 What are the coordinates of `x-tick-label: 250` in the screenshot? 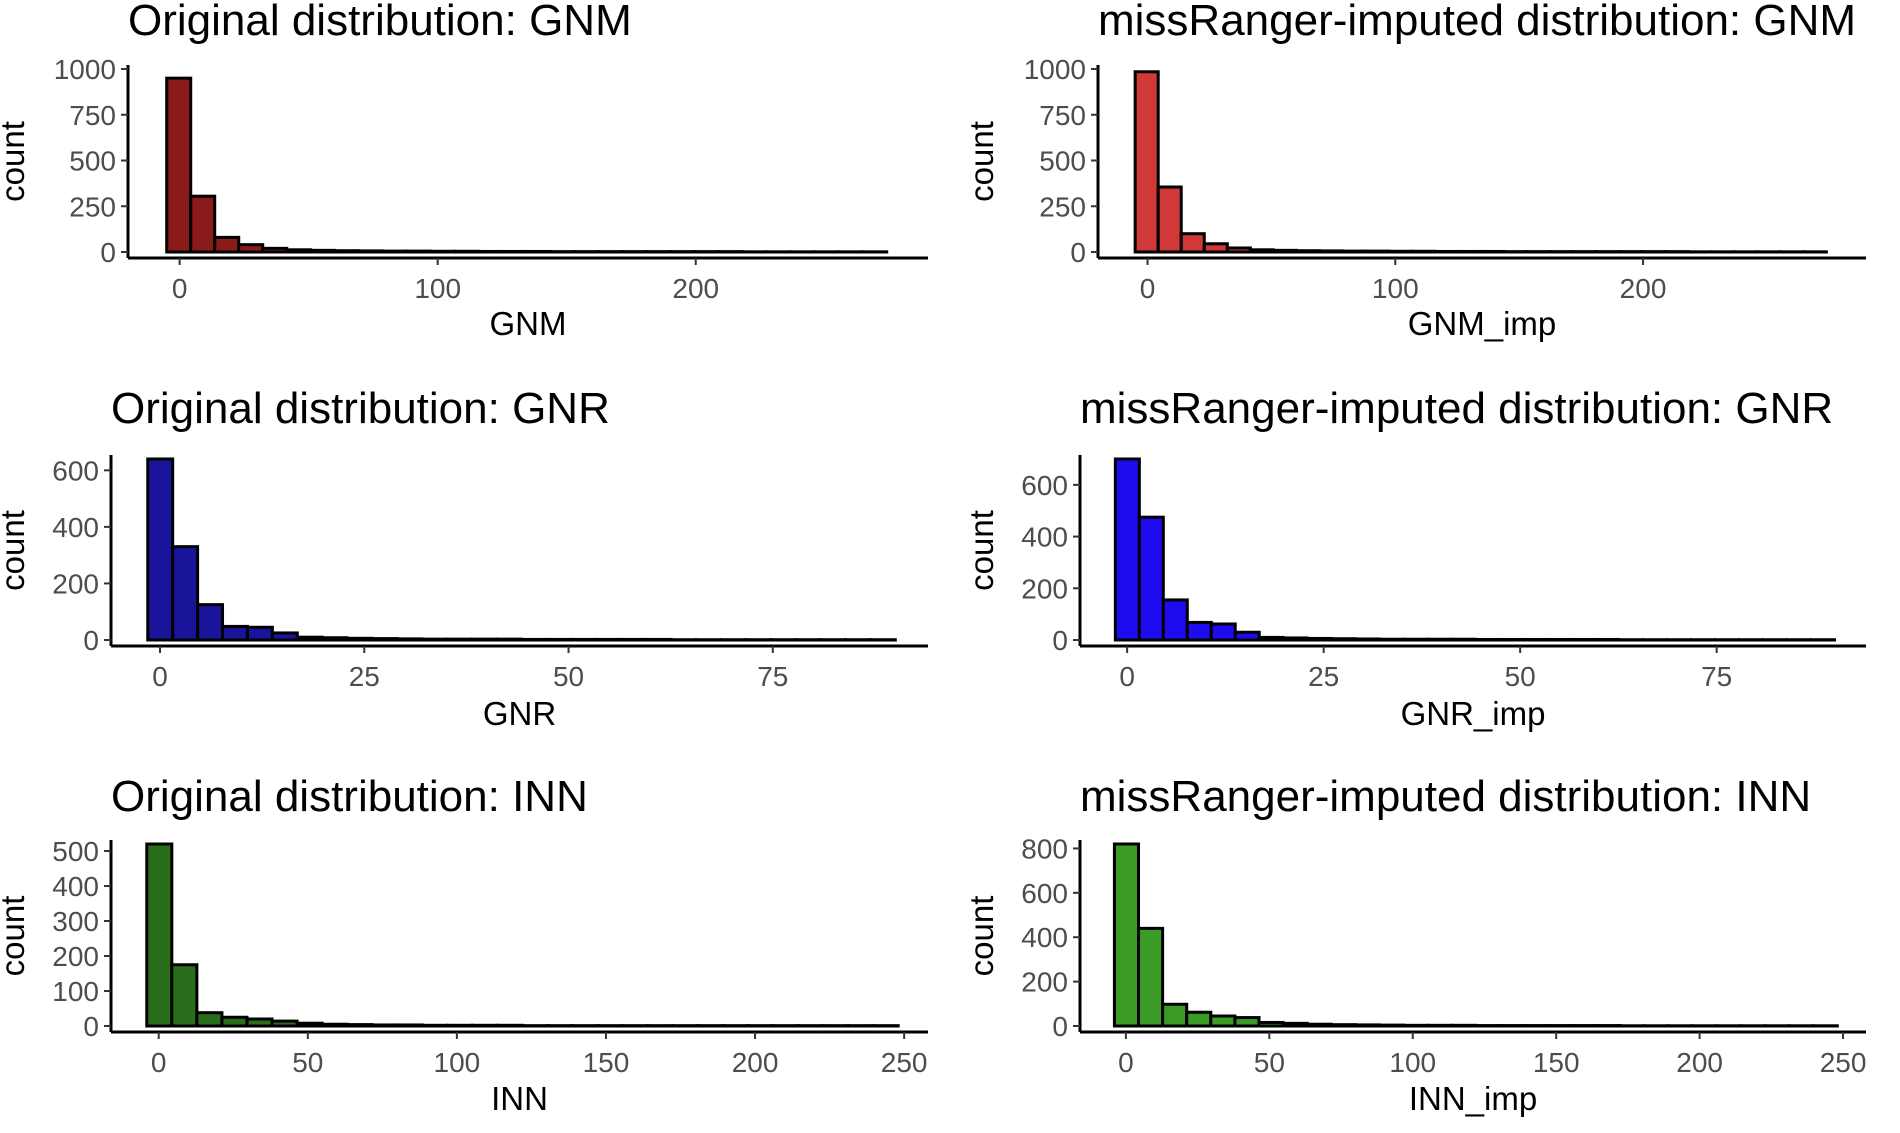 It's located at (904, 1062).